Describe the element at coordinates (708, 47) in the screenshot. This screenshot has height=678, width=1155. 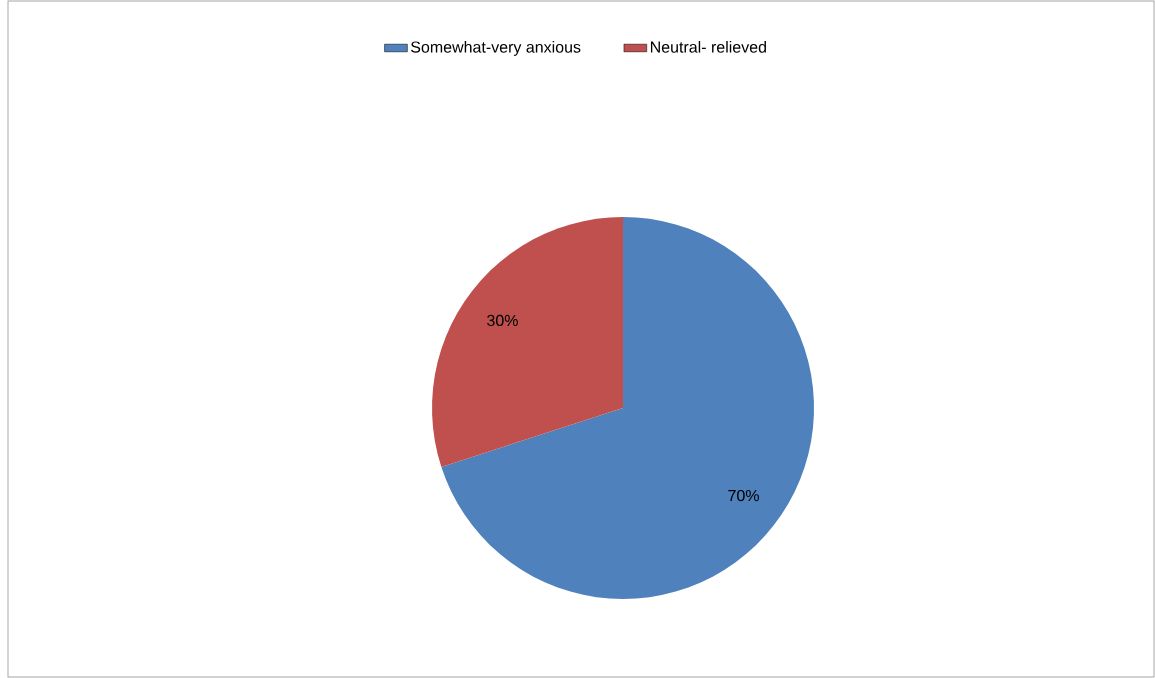
I see `legend-label: Neutral- relieved` at that location.